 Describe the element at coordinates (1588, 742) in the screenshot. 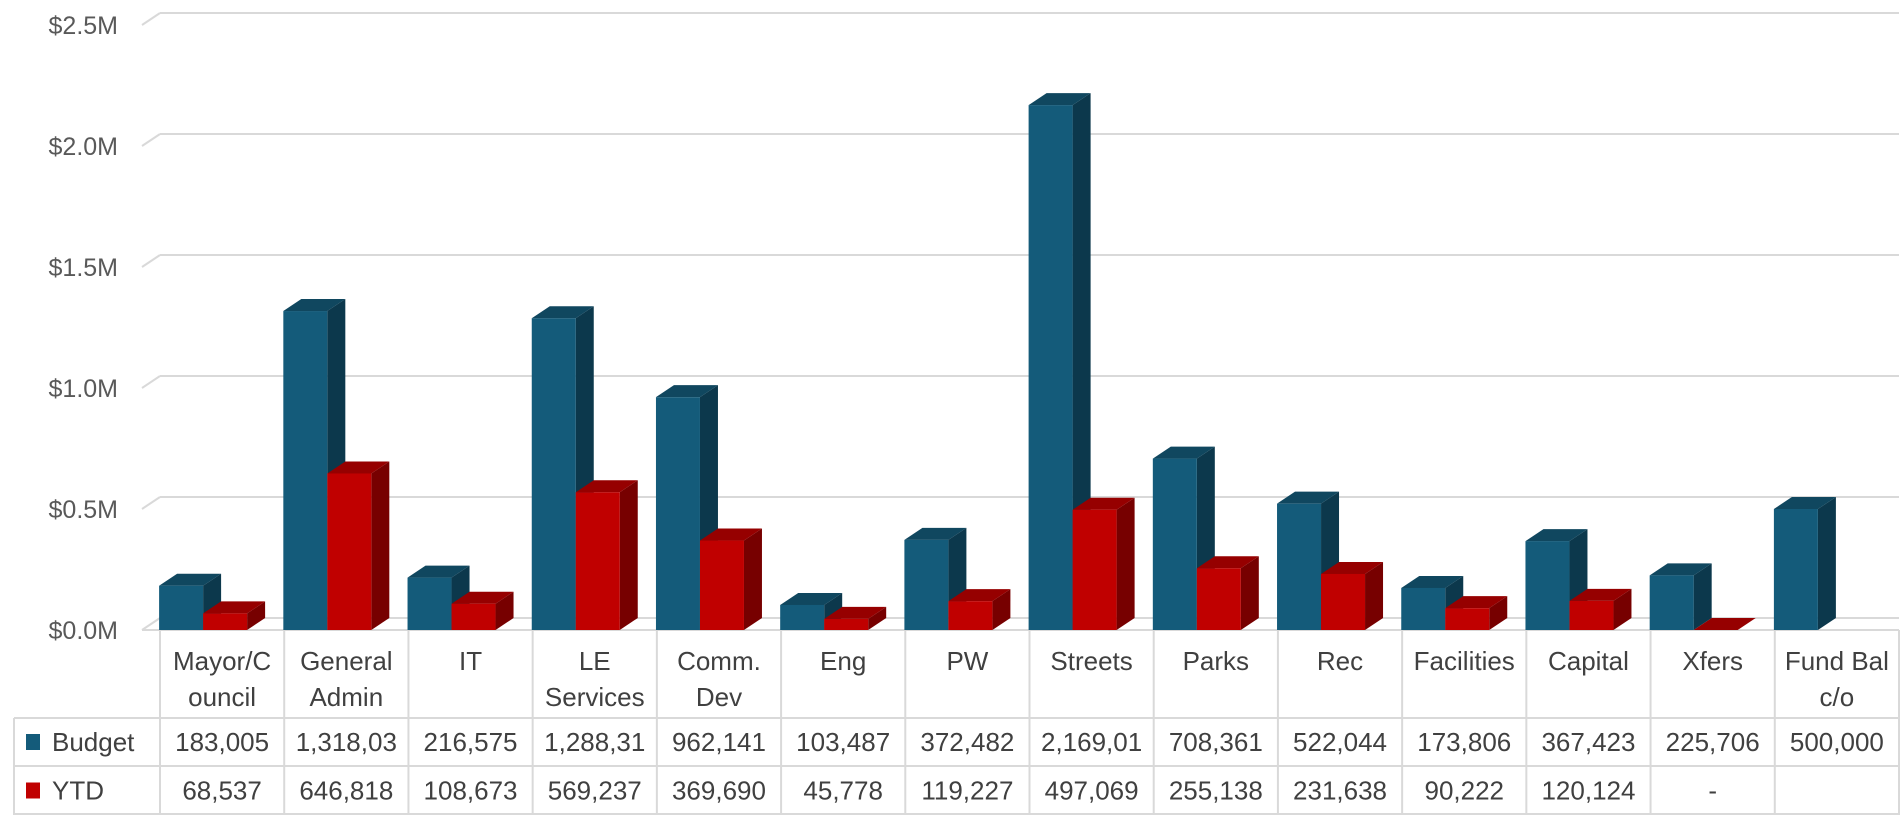

I see `table-cell-budget: 367,423` at that location.